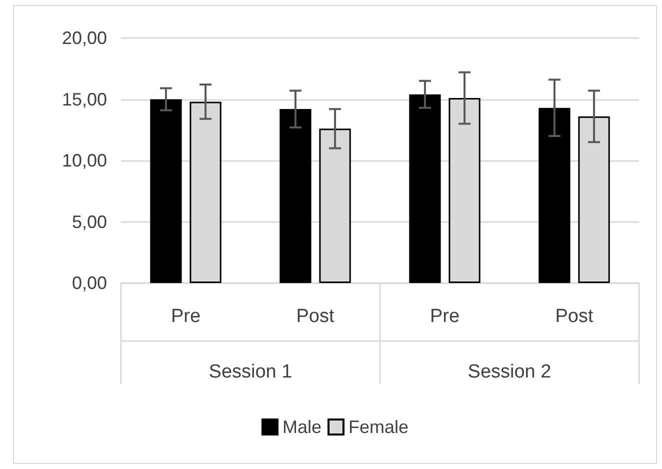 The width and height of the screenshot is (662, 469). What do you see at coordinates (84, 38) in the screenshot?
I see `y-tick-label: 20,00` at bounding box center [84, 38].